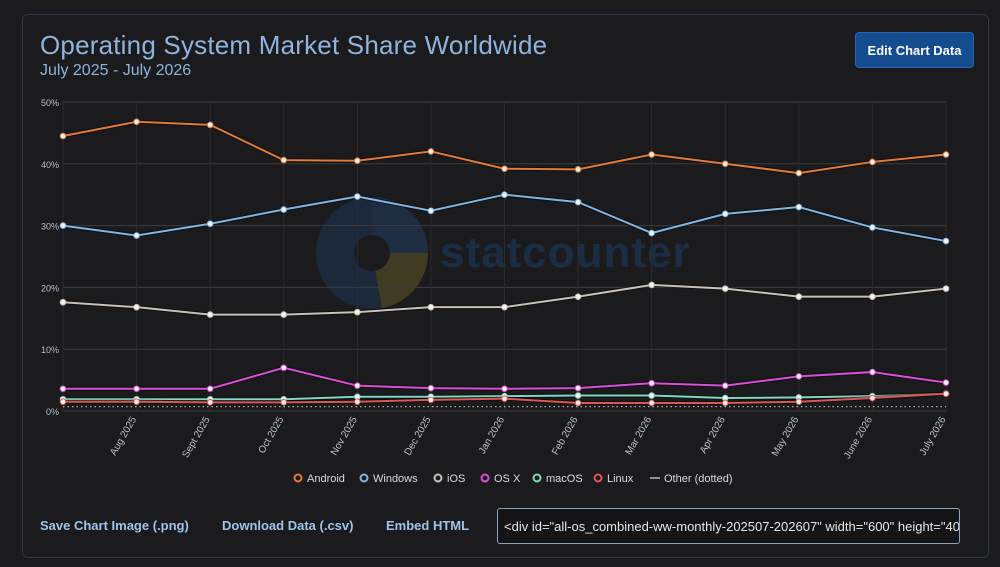 The height and width of the screenshot is (567, 1000). Describe the element at coordinates (196, 437) in the screenshot. I see `x-tick-label: Sept 2025` at that location.